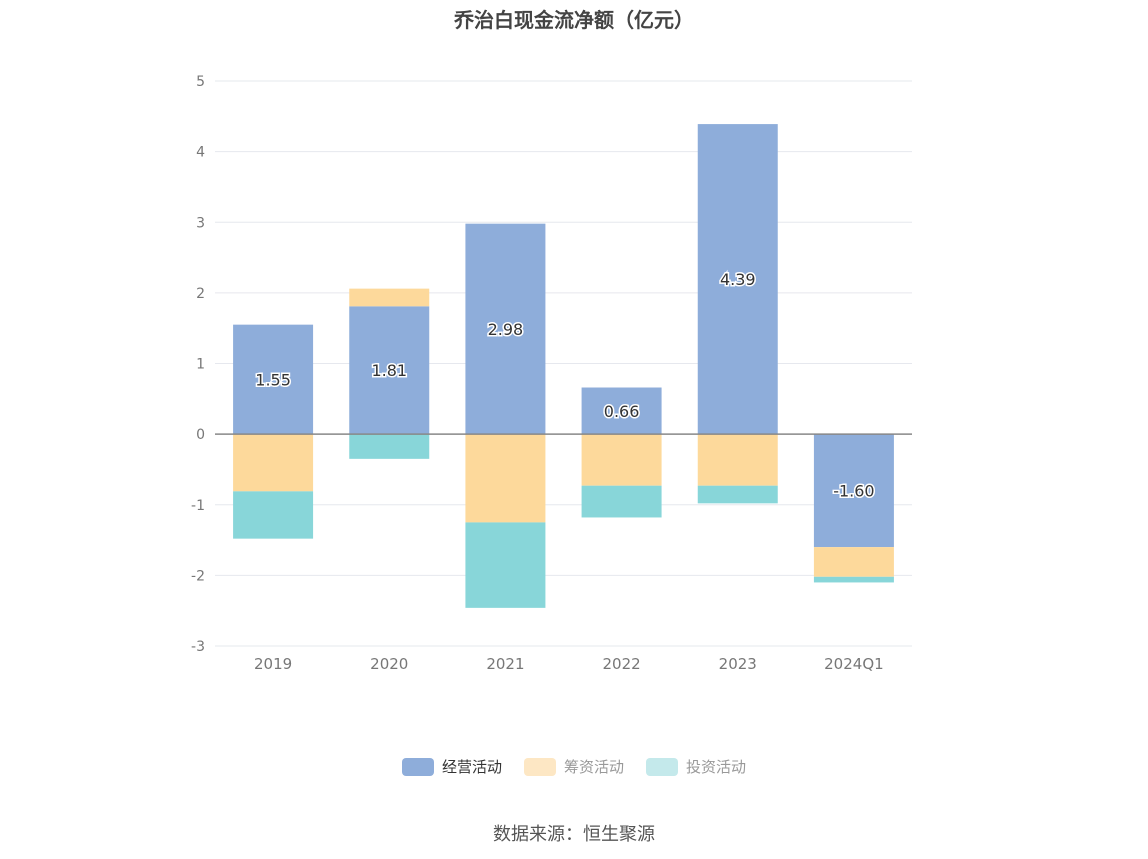  What do you see at coordinates (200, 223) in the screenshot?
I see `y-tick-label: 3` at bounding box center [200, 223].